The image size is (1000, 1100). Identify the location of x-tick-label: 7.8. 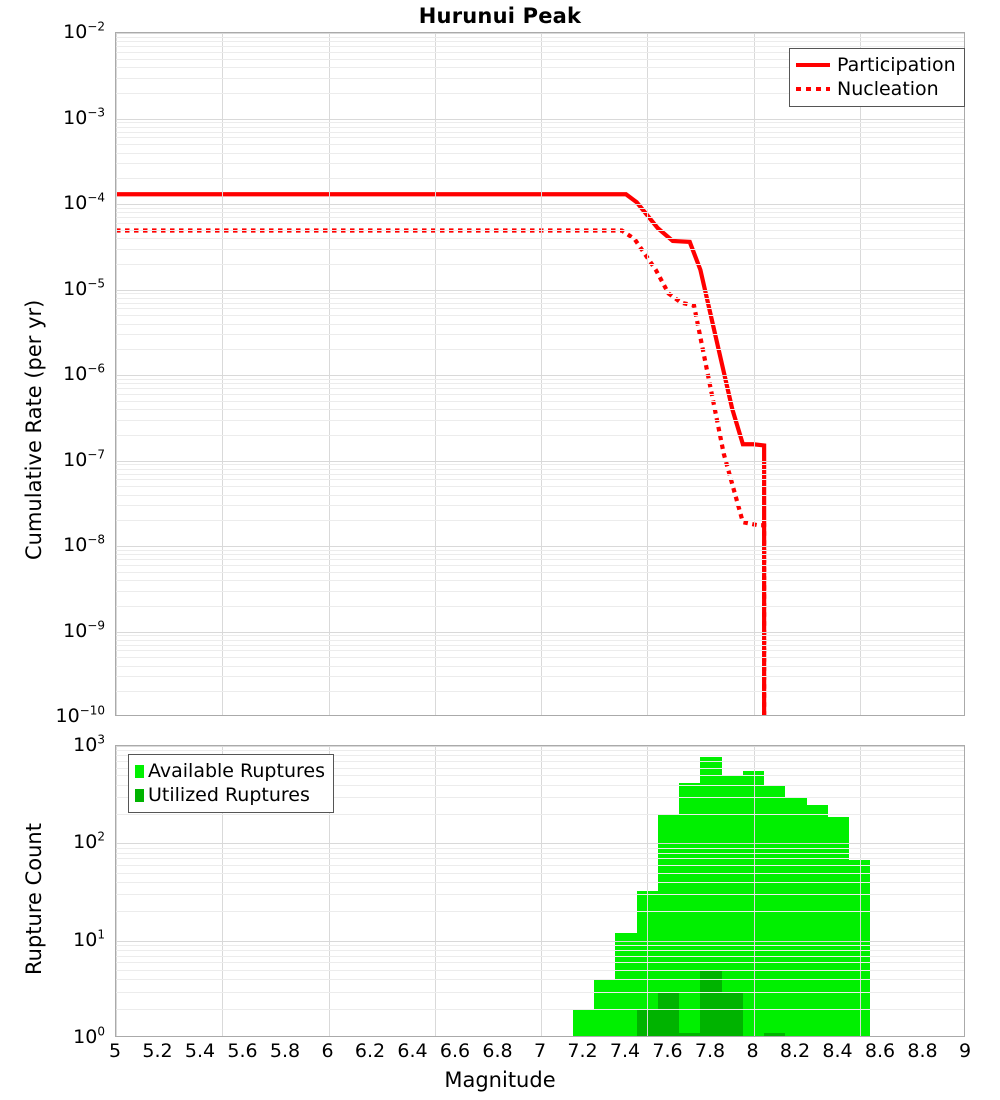
(710, 1051).